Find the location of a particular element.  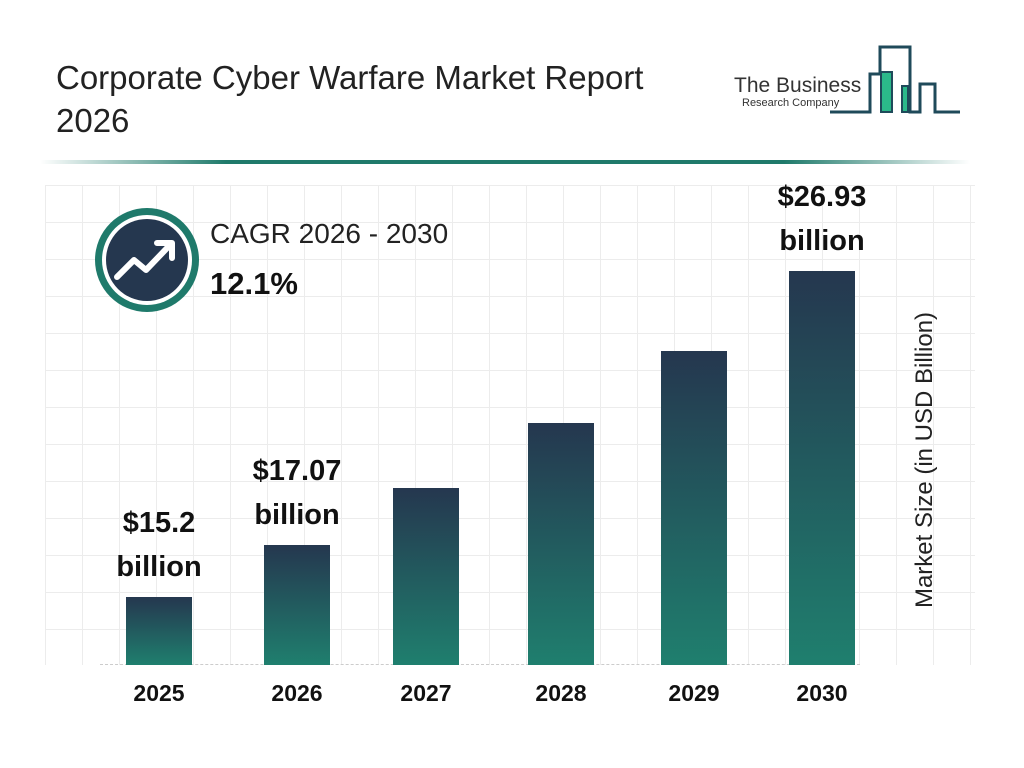

x-tick-label: 2029 is located at coordinates (694, 693).